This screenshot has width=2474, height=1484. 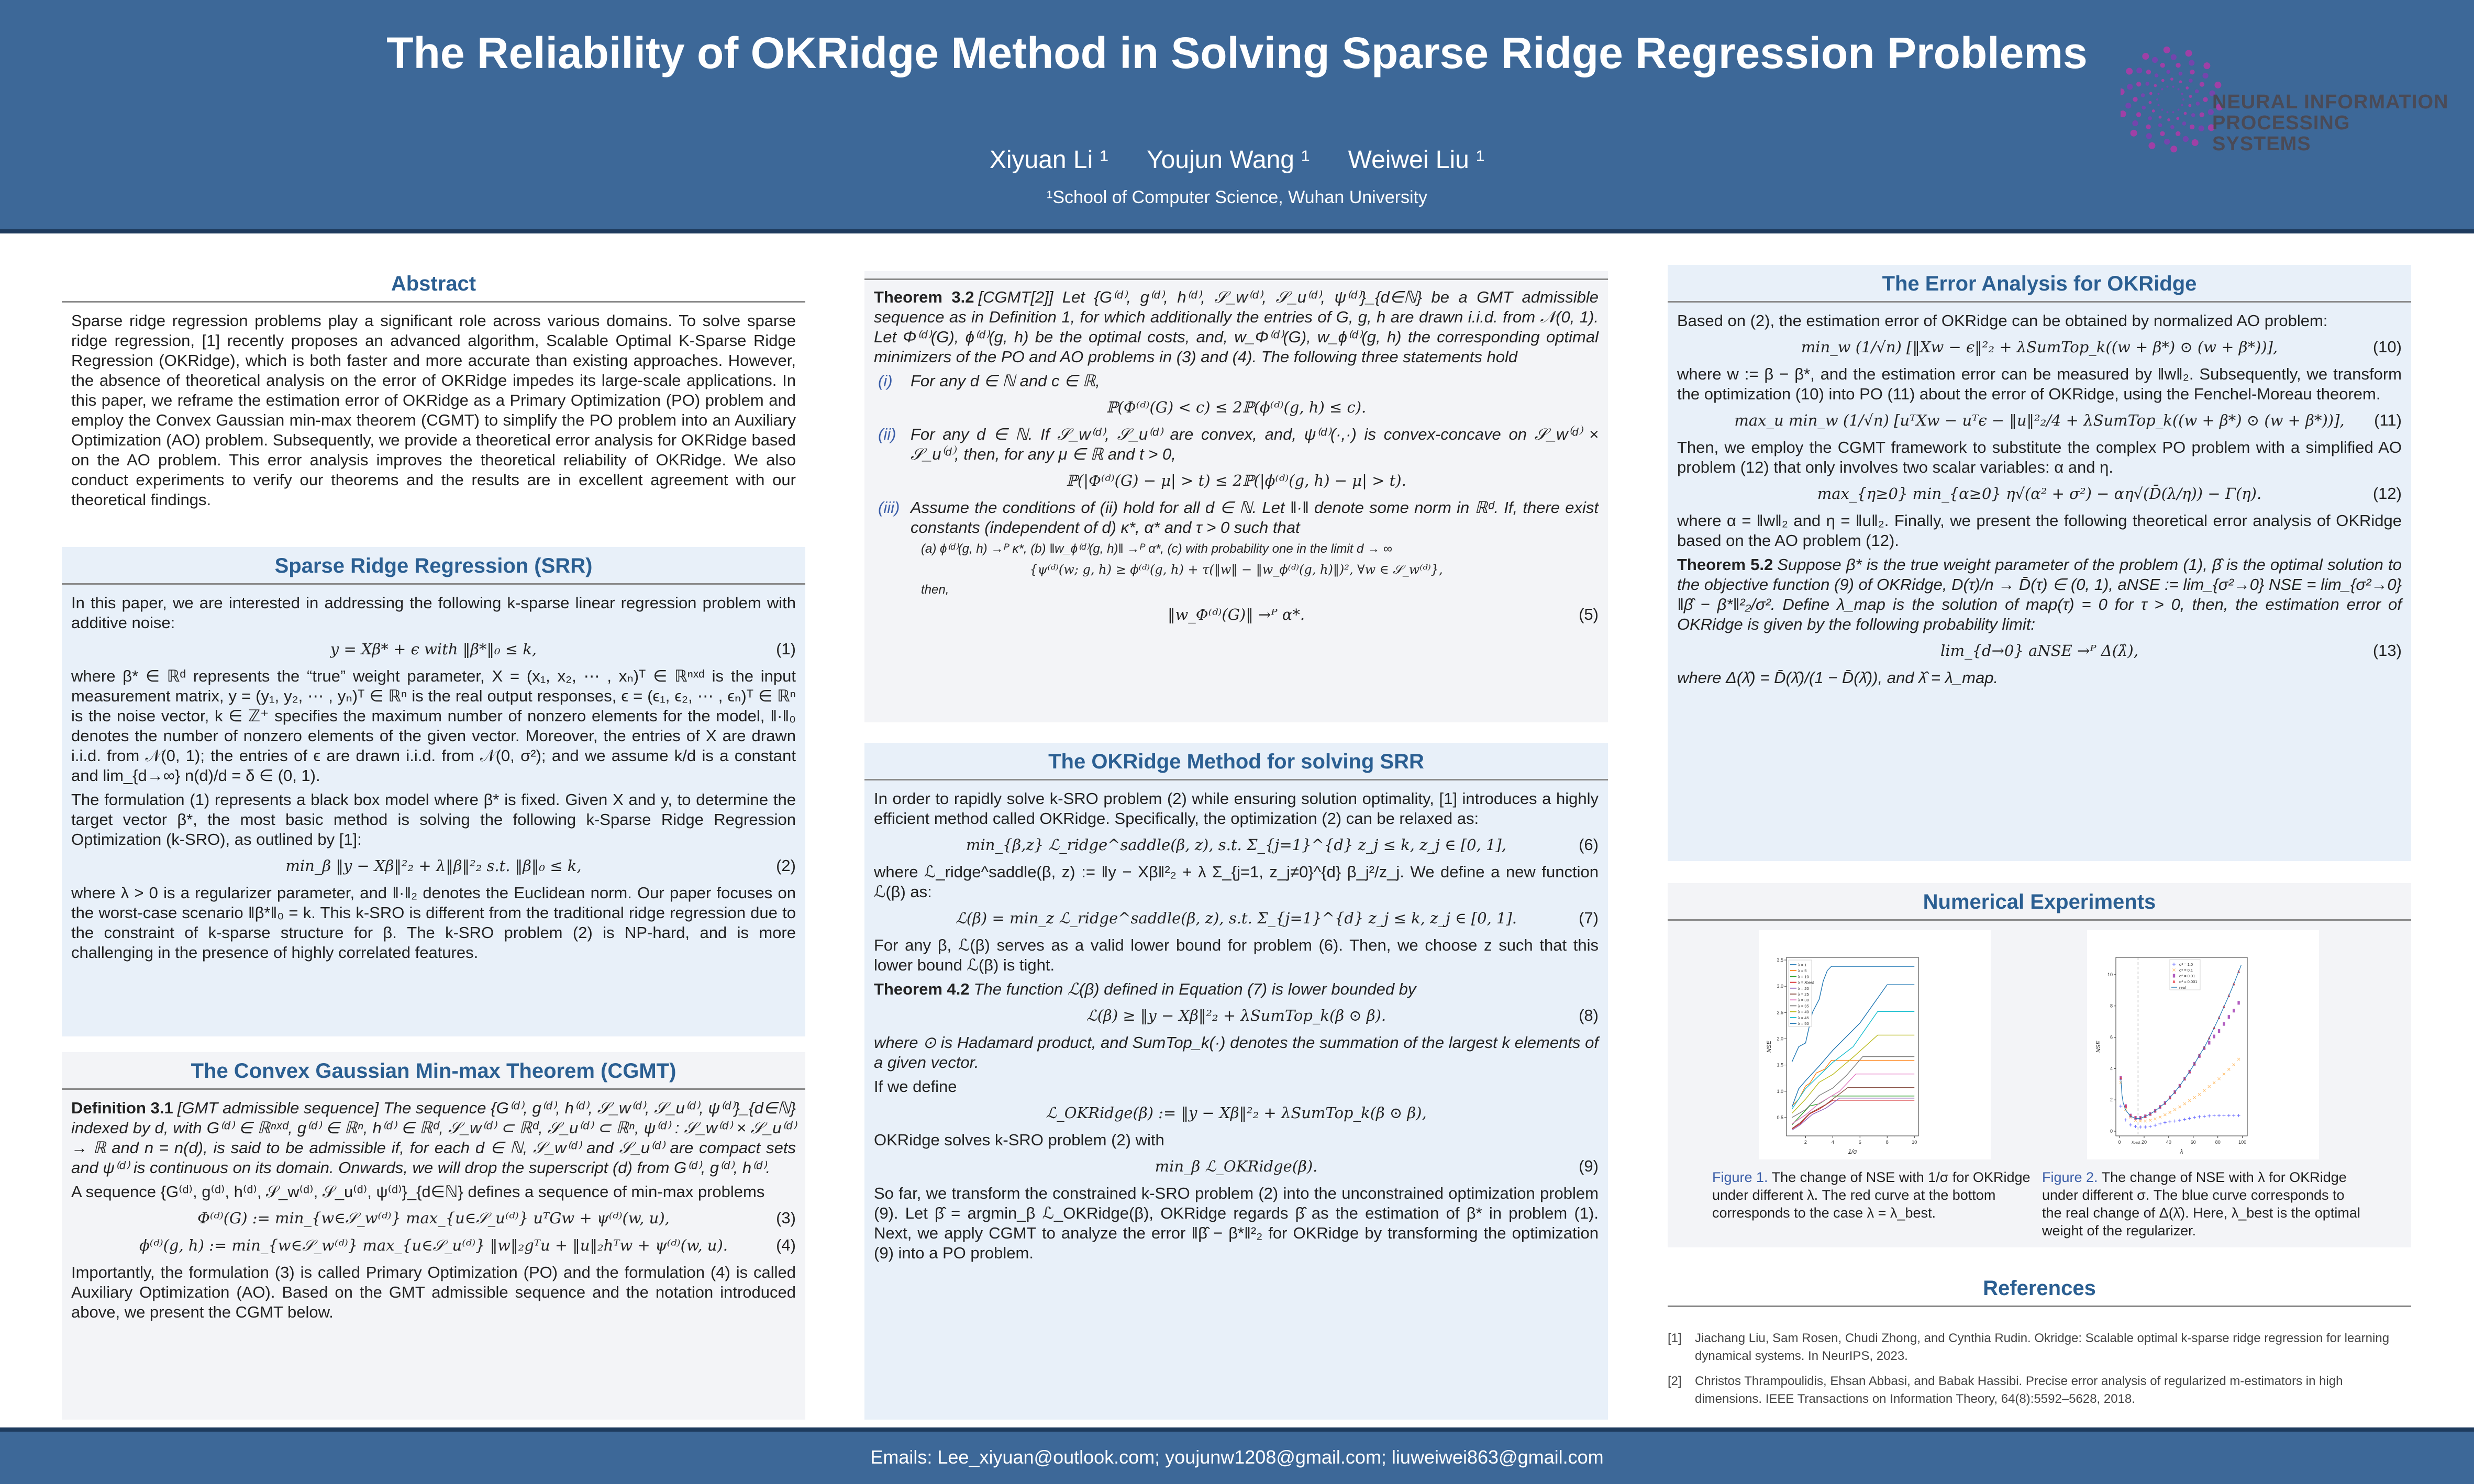 I want to click on author: Xiyuan Li ¹, so click(x=1048, y=160).